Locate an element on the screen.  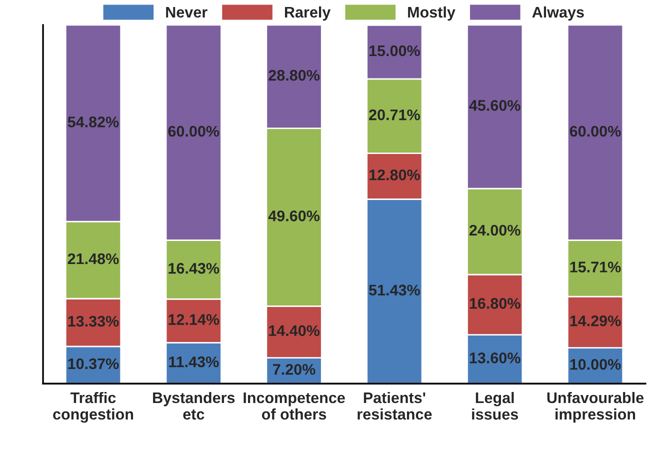
data-label: 24.00% is located at coordinates (494, 230).